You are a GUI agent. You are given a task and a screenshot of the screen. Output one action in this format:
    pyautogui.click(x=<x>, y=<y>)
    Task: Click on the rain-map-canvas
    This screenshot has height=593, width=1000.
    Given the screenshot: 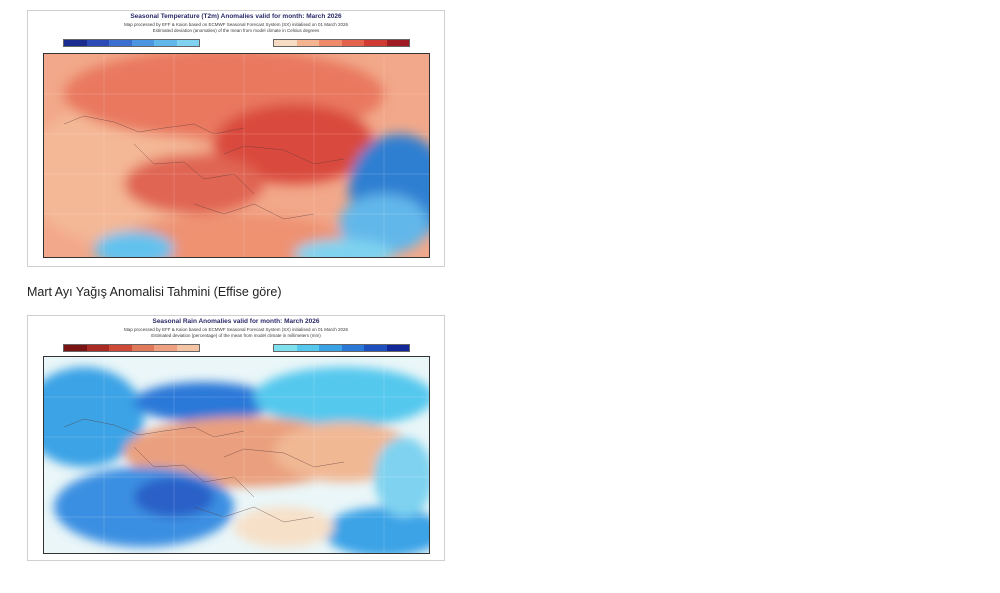 What is the action you would take?
    pyautogui.click(x=236, y=455)
    